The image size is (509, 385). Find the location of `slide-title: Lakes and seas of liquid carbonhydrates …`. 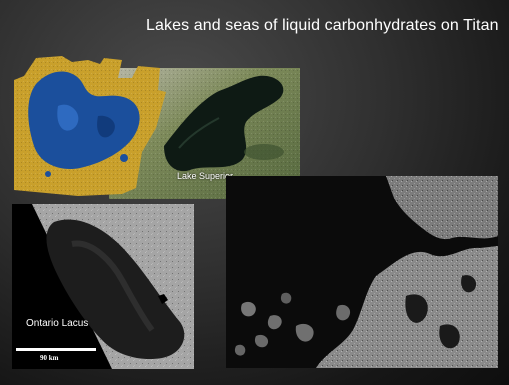

slide-title: Lakes and seas of liquid carbonhydrates … is located at coordinates (322, 25).